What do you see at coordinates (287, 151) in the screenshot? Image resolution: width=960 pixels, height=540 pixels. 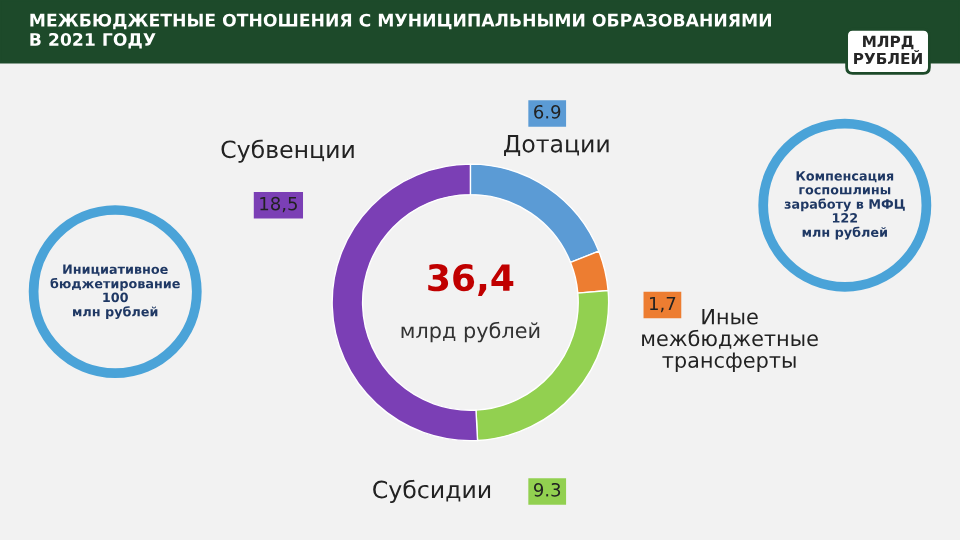 I see `slice-label: Субвенции` at bounding box center [287, 151].